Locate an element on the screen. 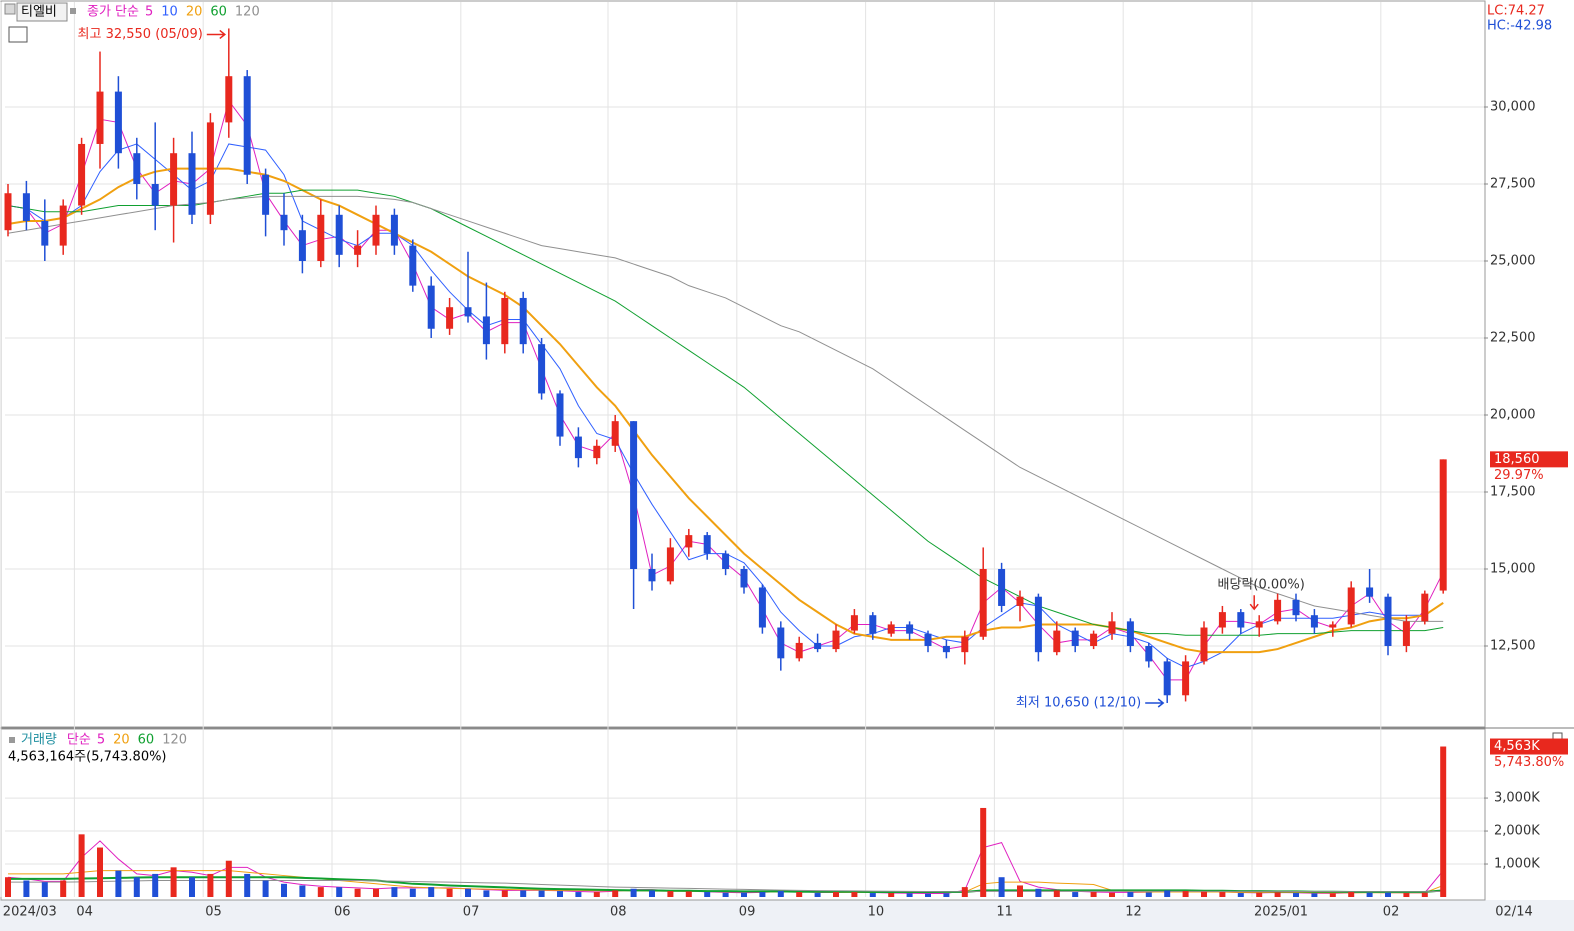 The height and width of the screenshot is (931, 1574). stock-name-box is located at coordinates (42, 12).